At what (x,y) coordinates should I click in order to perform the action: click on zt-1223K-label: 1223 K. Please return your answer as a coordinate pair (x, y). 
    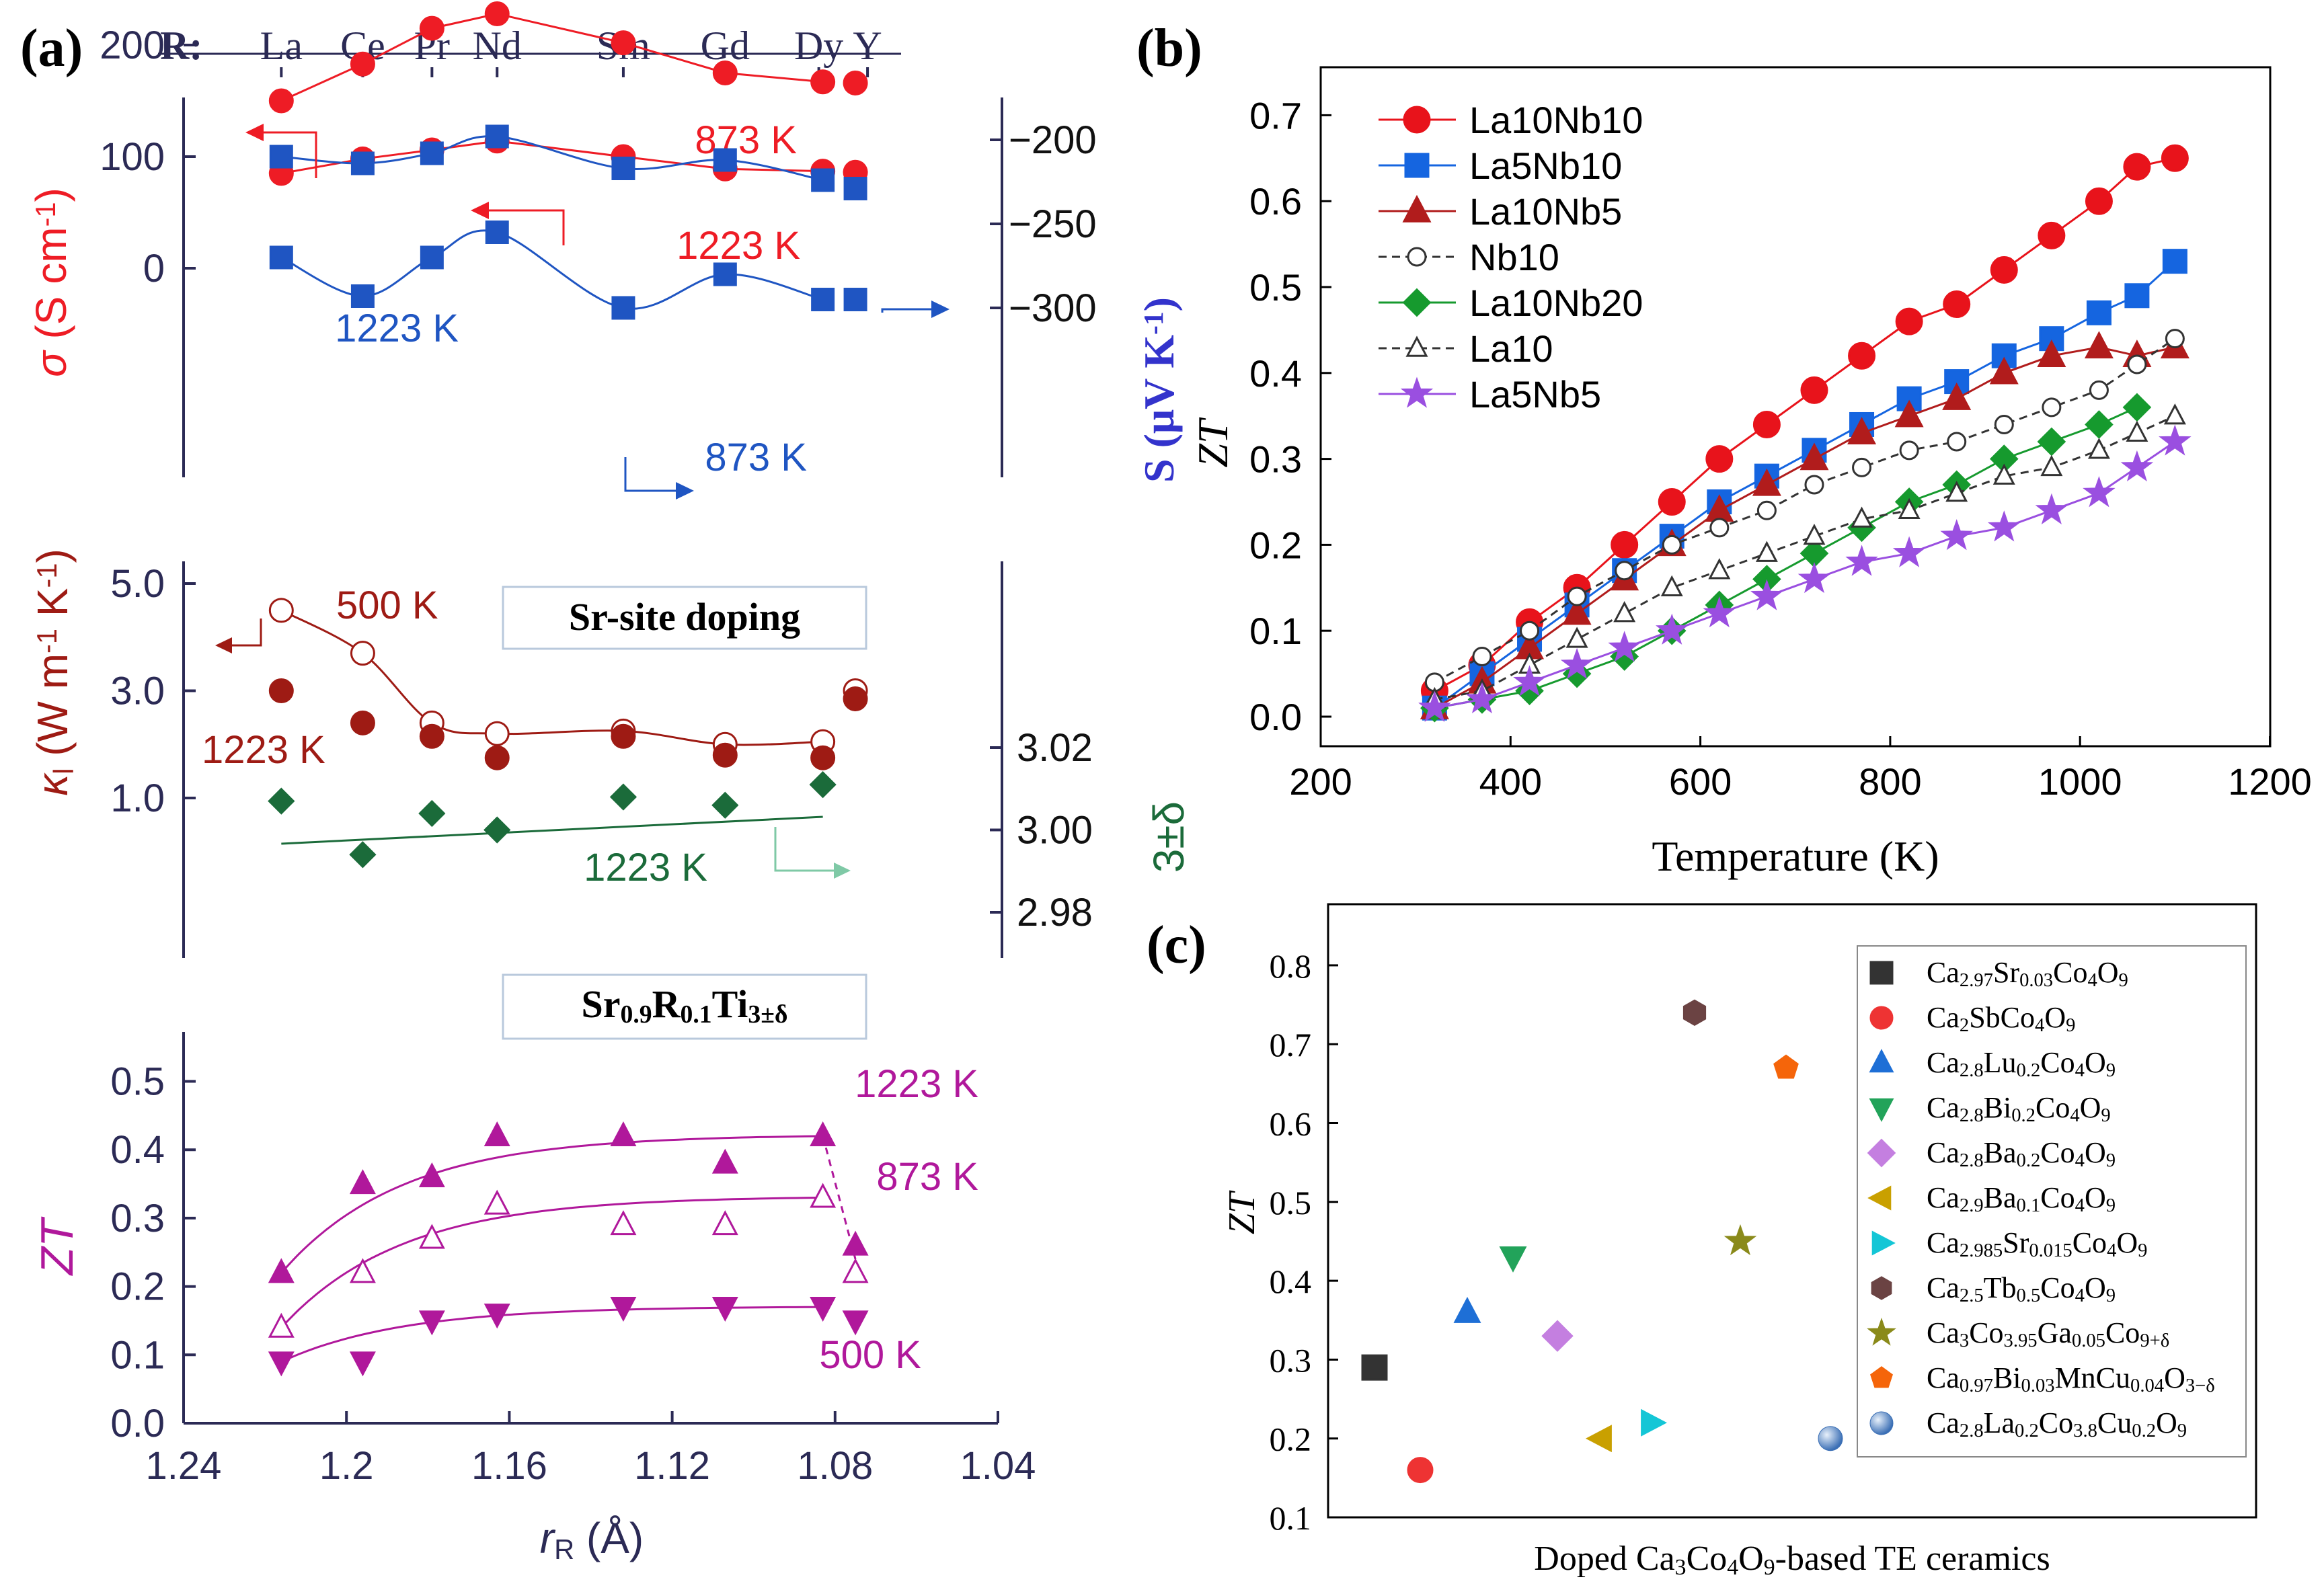
    Looking at the image, I should click on (916, 1084).